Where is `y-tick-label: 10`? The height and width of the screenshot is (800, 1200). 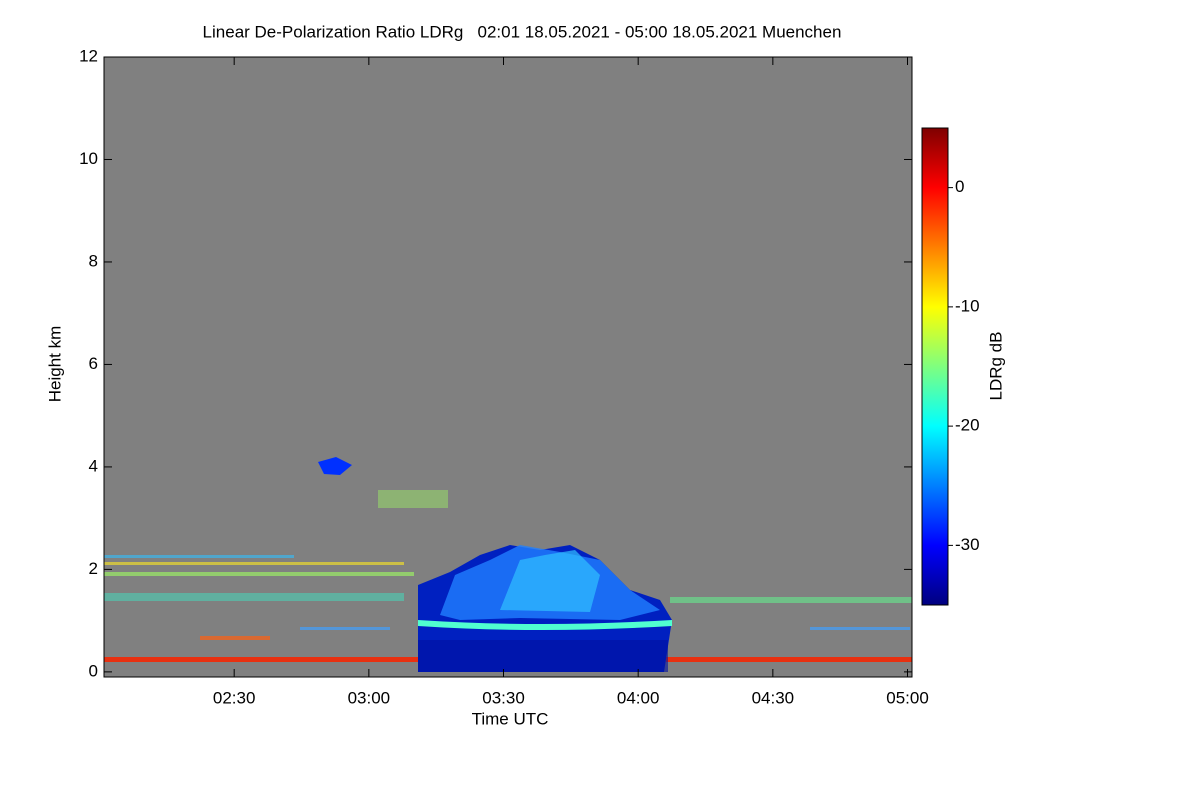
y-tick-label: 10 is located at coordinates (88, 158).